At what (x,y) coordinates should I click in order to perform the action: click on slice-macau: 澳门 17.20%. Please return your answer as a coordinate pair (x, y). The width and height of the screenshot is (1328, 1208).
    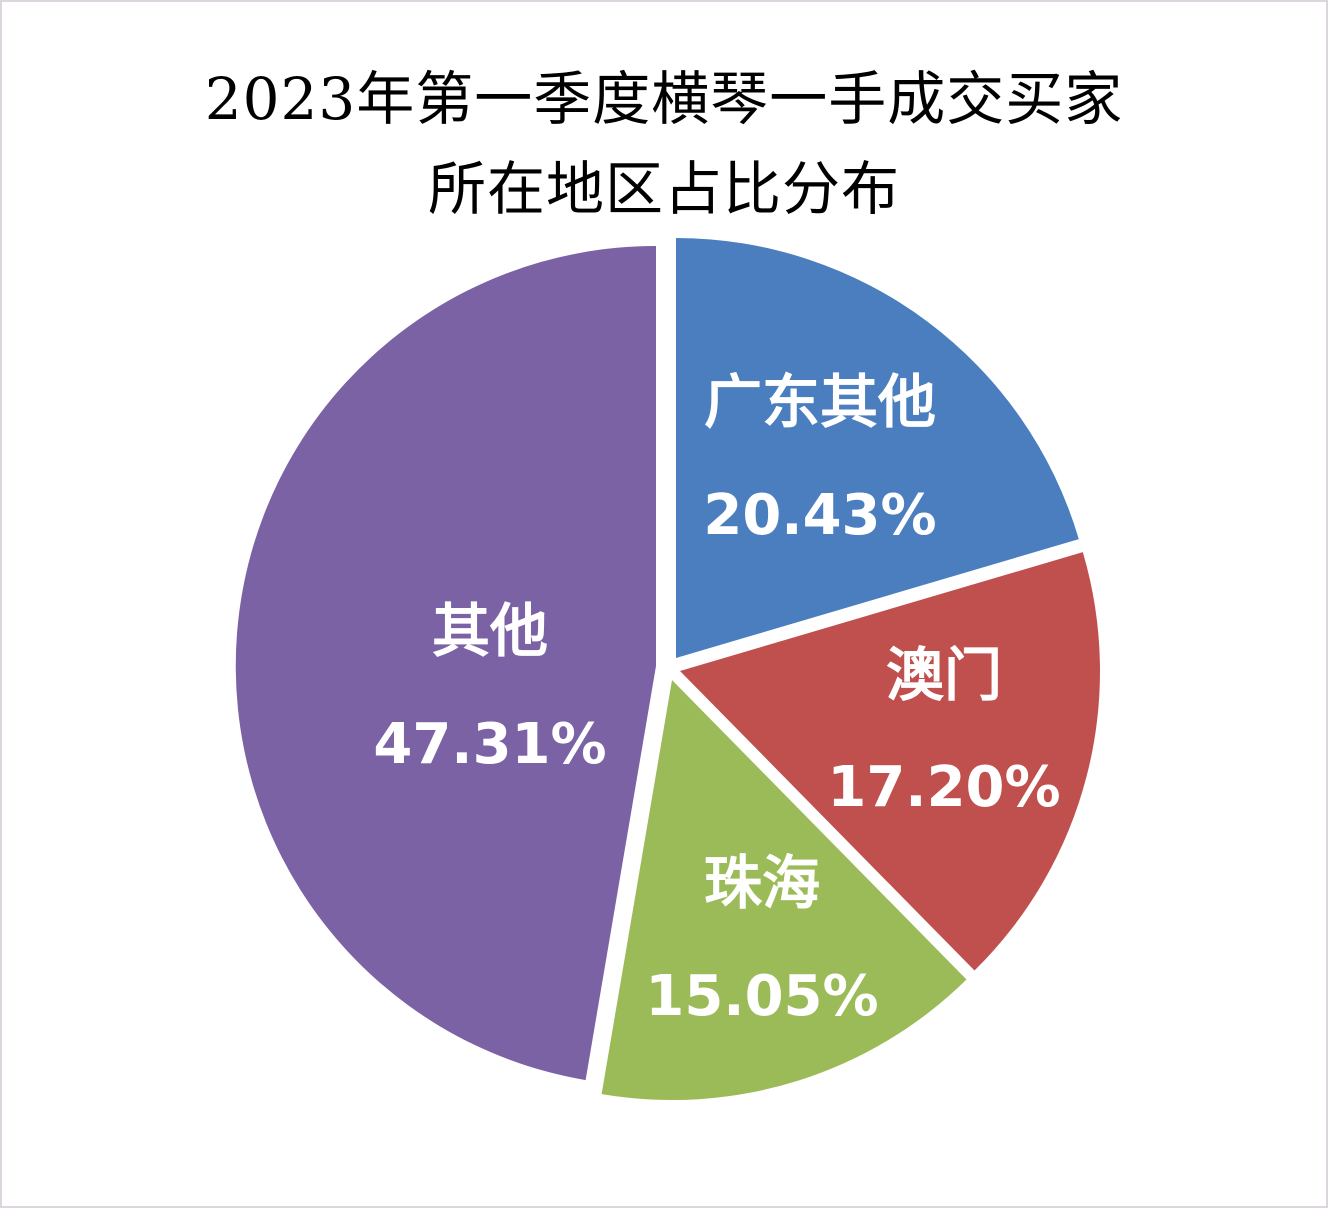
    Looking at the image, I should click on (890, 761).